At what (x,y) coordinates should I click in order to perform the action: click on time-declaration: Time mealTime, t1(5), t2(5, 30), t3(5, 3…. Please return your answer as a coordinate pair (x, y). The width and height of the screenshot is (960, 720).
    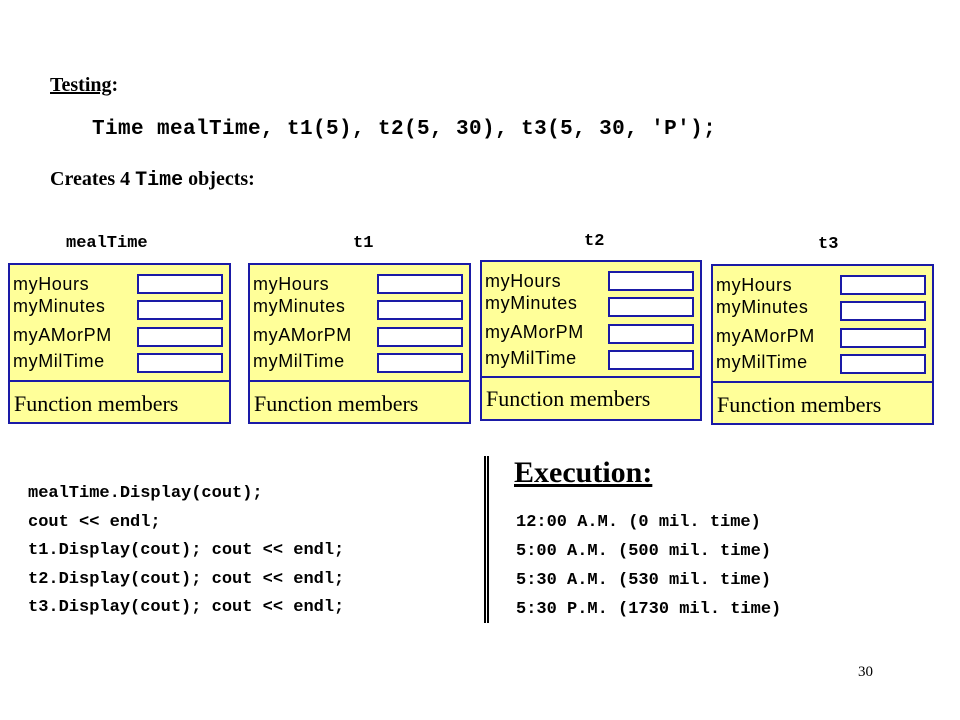
    Looking at the image, I should click on (404, 129).